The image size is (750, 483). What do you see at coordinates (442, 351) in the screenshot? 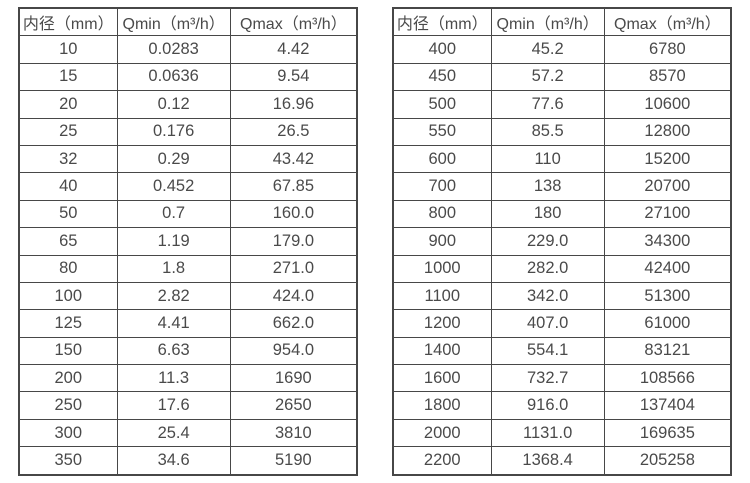
I see `table-cell: 1400` at bounding box center [442, 351].